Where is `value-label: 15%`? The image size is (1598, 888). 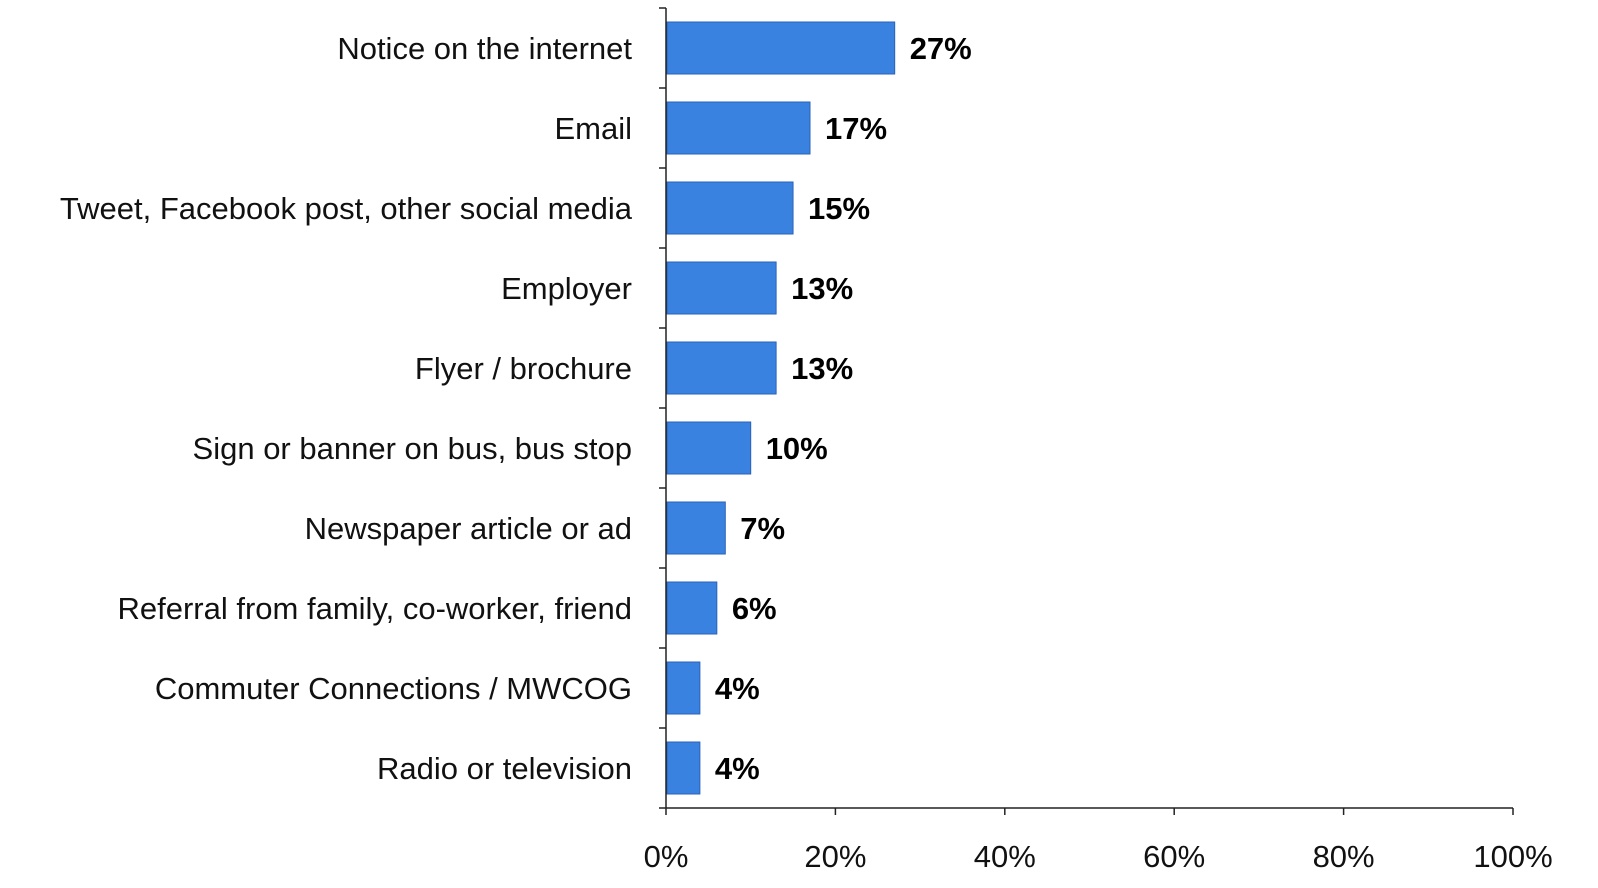 value-label: 15% is located at coordinates (839, 208).